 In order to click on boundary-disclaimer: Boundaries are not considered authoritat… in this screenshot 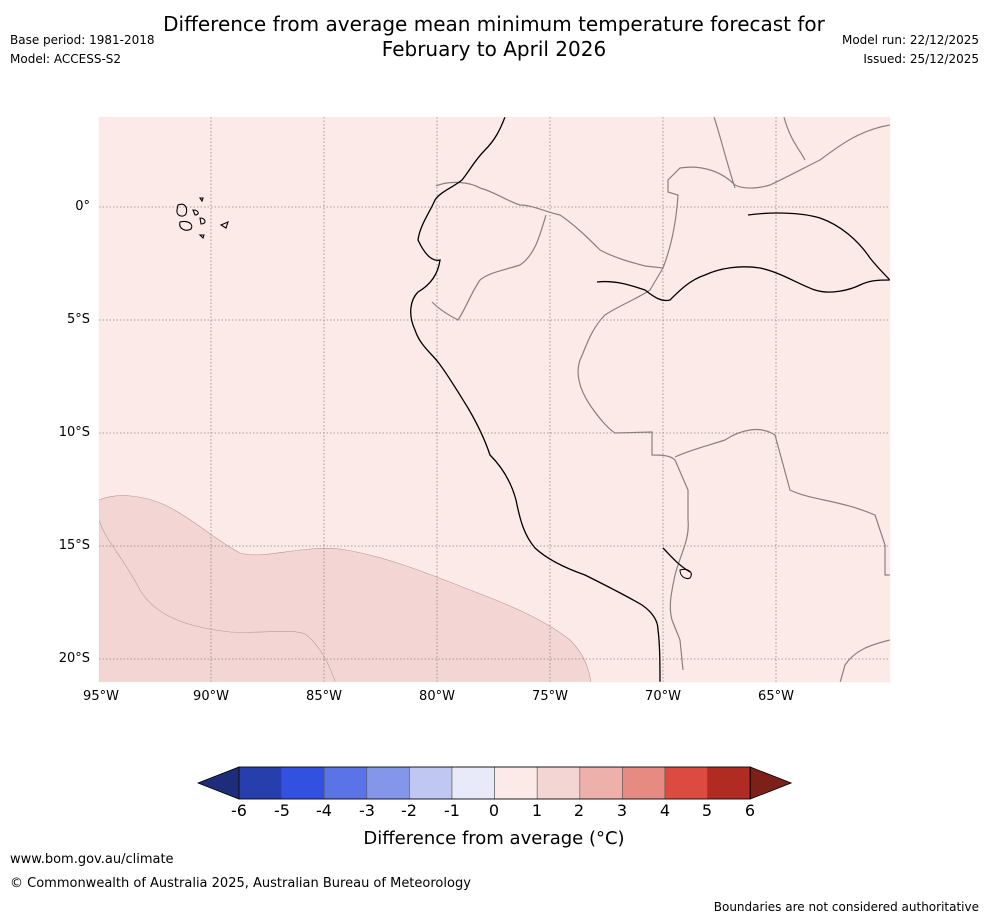, I will do `click(846, 907)`.